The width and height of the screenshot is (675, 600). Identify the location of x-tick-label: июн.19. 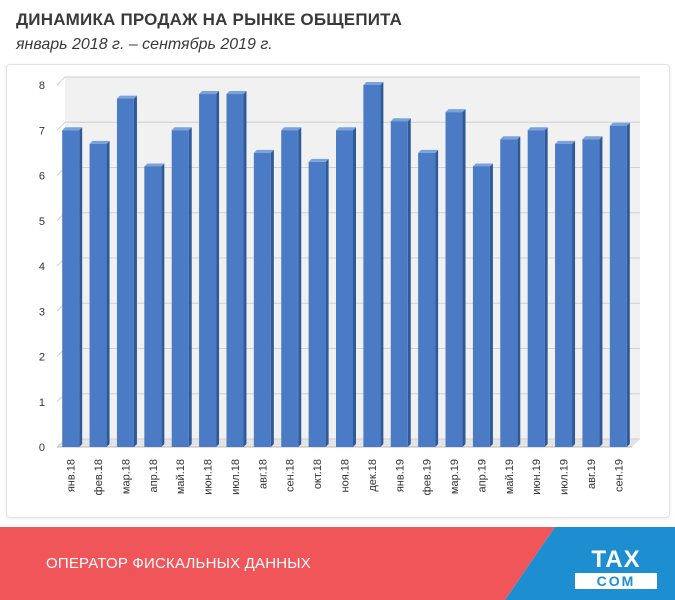
(537, 477).